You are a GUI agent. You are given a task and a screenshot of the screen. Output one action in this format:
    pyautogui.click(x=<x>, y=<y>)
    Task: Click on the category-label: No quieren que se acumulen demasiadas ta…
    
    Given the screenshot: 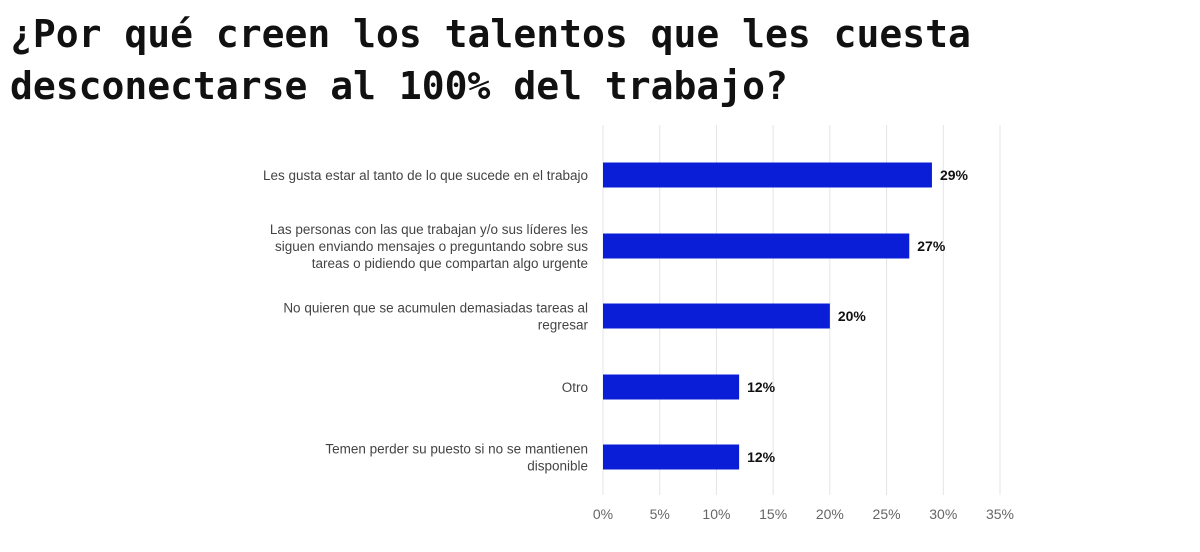 What is the action you would take?
    pyautogui.click(x=435, y=308)
    